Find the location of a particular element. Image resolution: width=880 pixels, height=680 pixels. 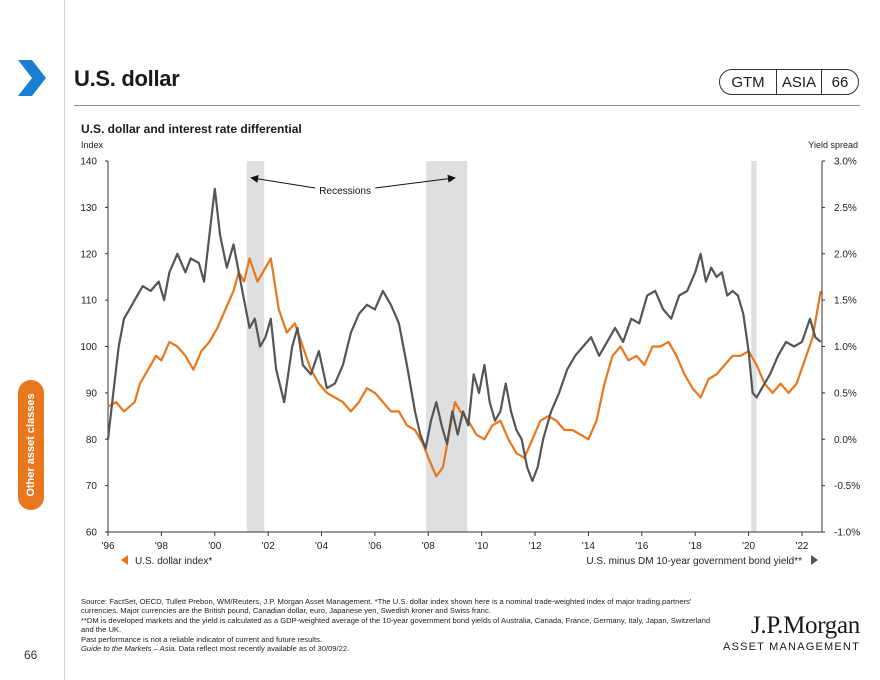

x-tick-label: '14 is located at coordinates (588, 546).